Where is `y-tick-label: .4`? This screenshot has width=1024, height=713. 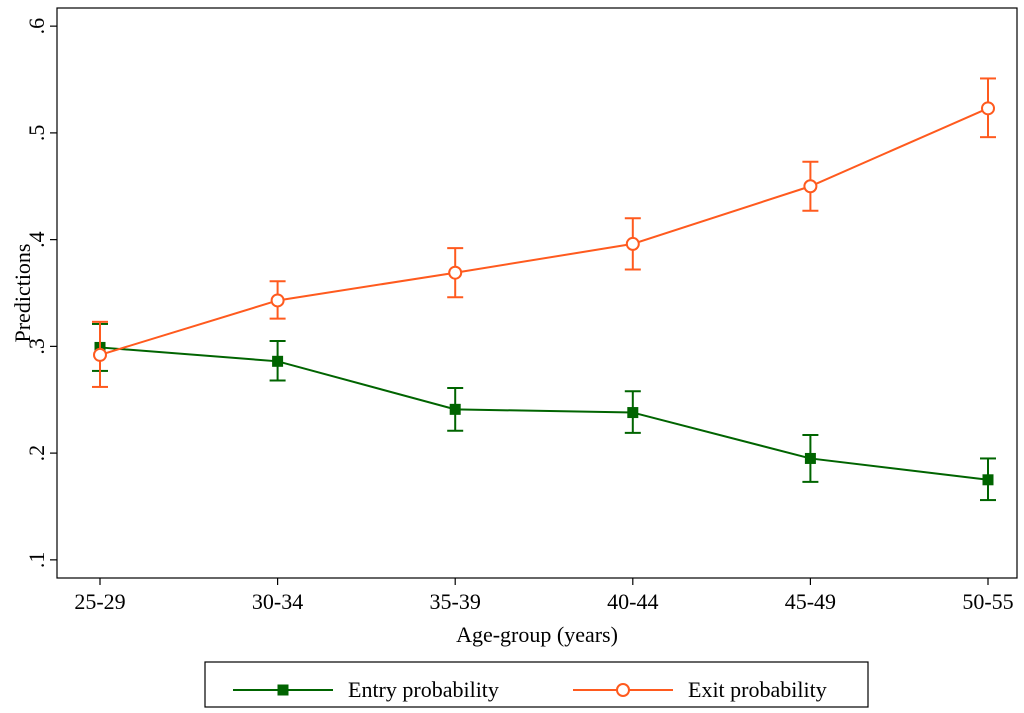
y-tick-label: .4 is located at coordinates (36, 239).